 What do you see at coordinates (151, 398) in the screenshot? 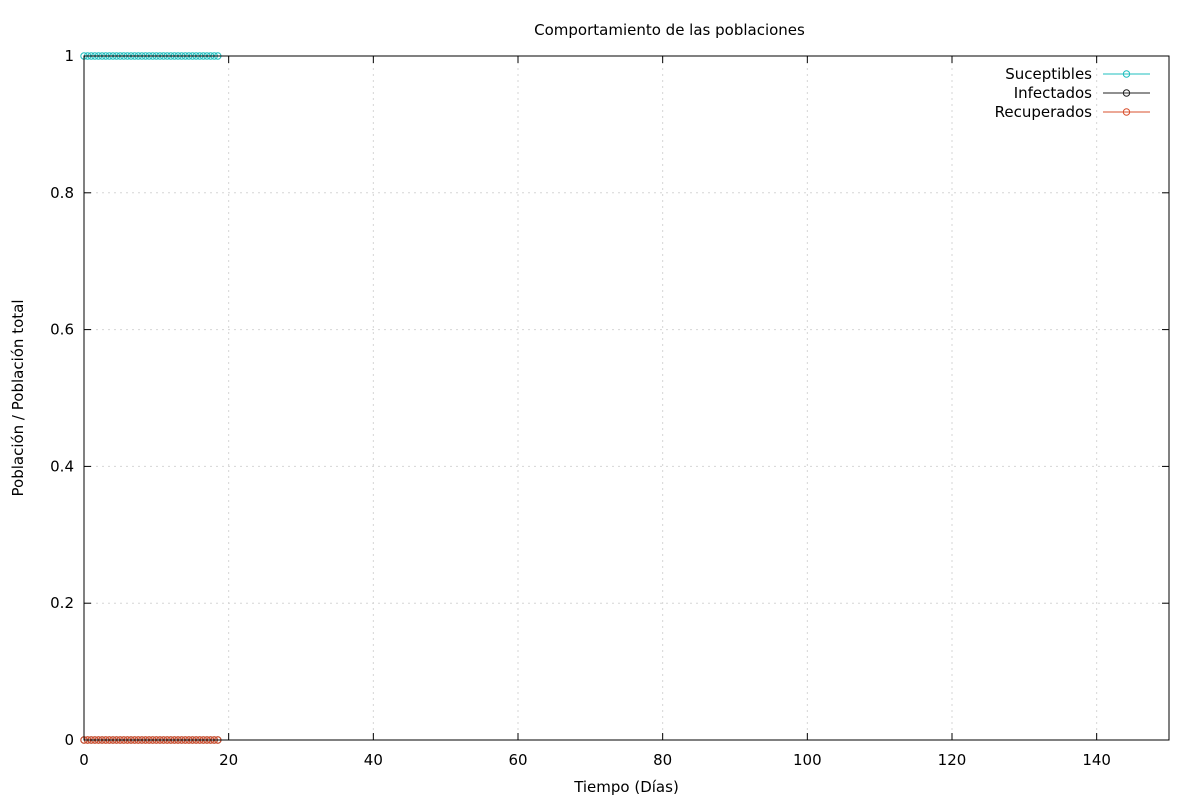
I see `series-layer` at bounding box center [151, 398].